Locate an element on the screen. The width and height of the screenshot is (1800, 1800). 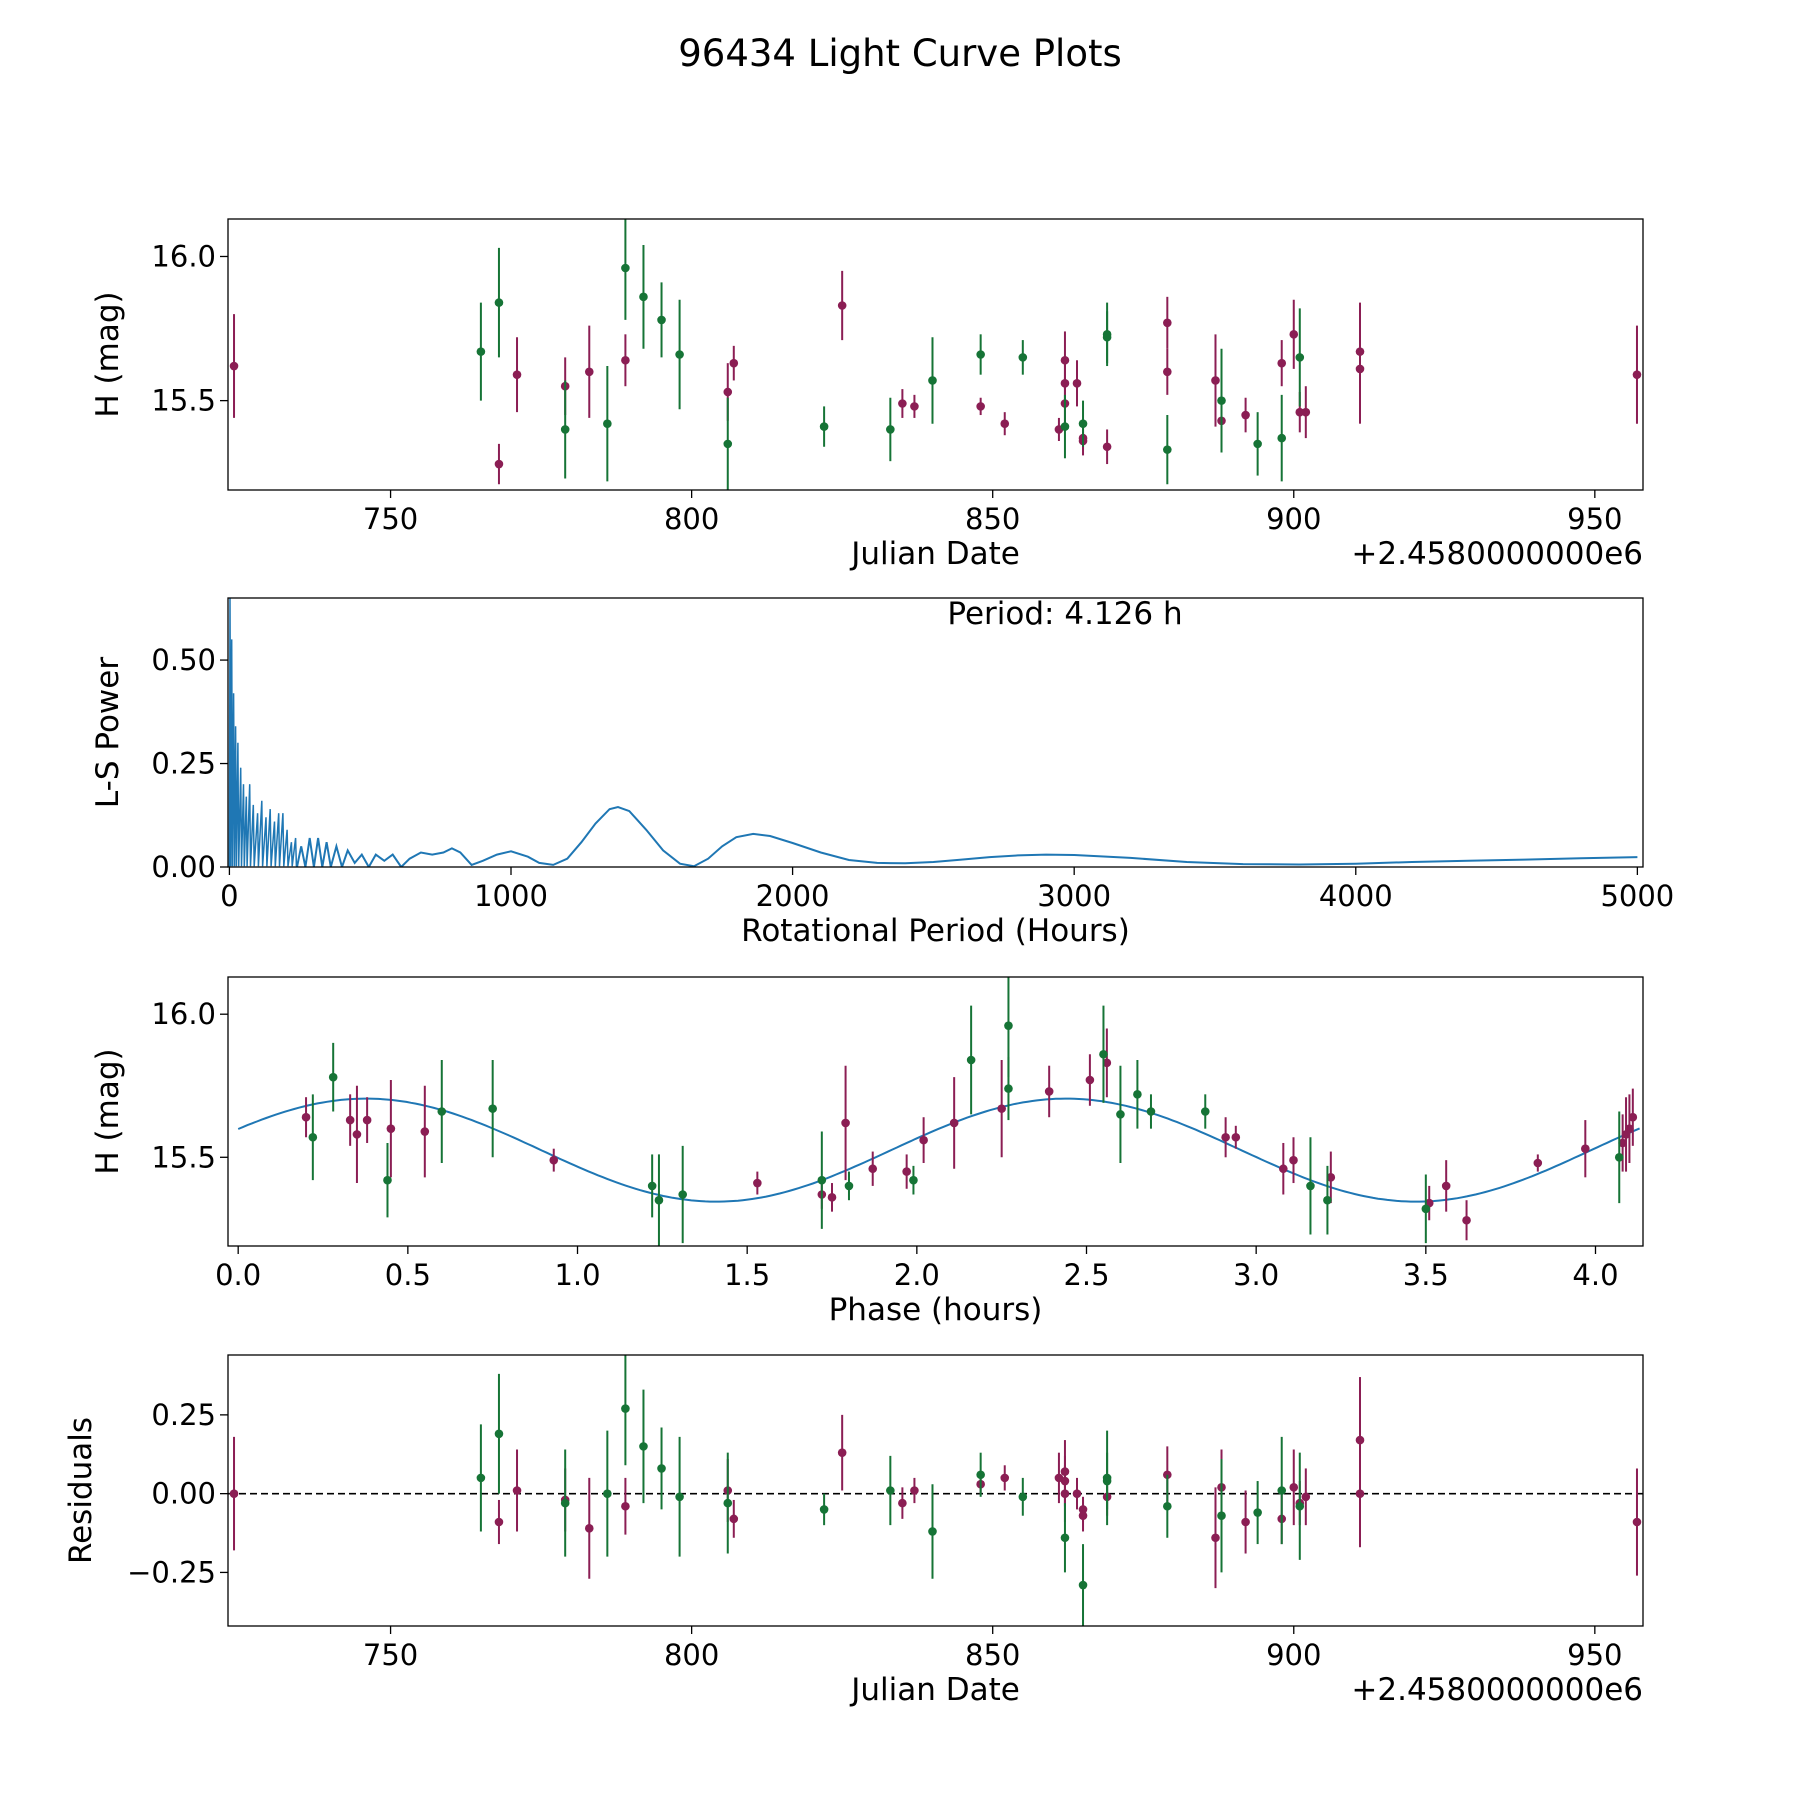
x-tick-label: 2000 is located at coordinates (793, 896).